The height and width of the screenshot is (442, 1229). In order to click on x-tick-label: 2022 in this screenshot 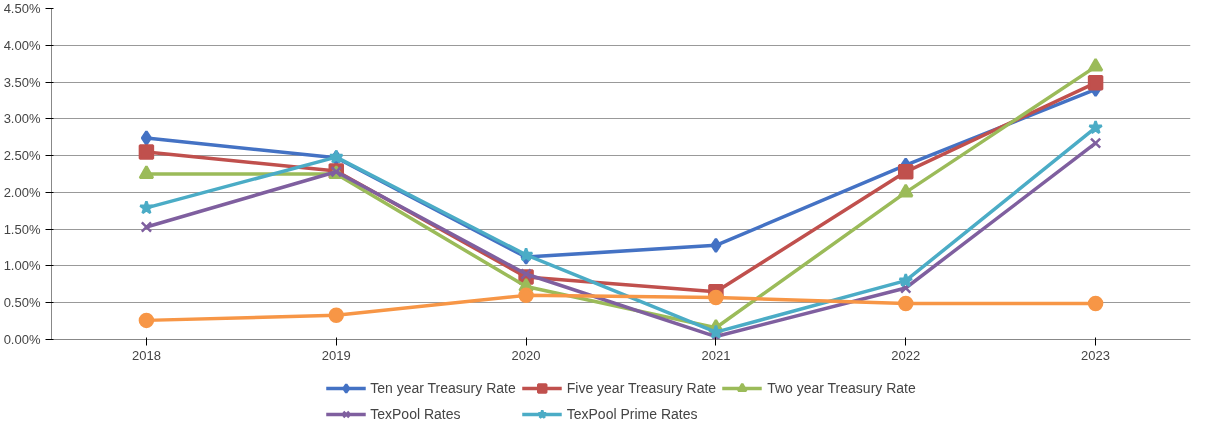, I will do `click(906, 355)`.